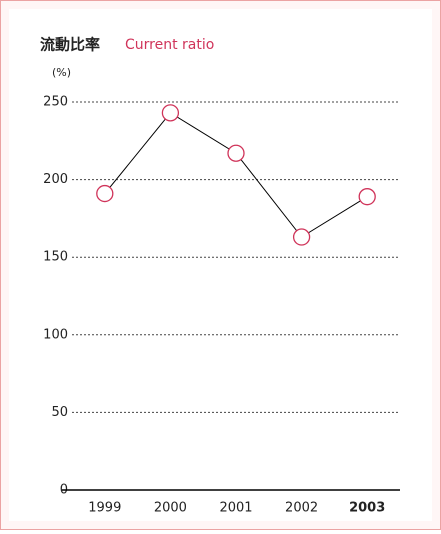 Image resolution: width=441 pixels, height=534 pixels. What do you see at coordinates (55, 257) in the screenshot?
I see `y-tick-label: 150` at bounding box center [55, 257].